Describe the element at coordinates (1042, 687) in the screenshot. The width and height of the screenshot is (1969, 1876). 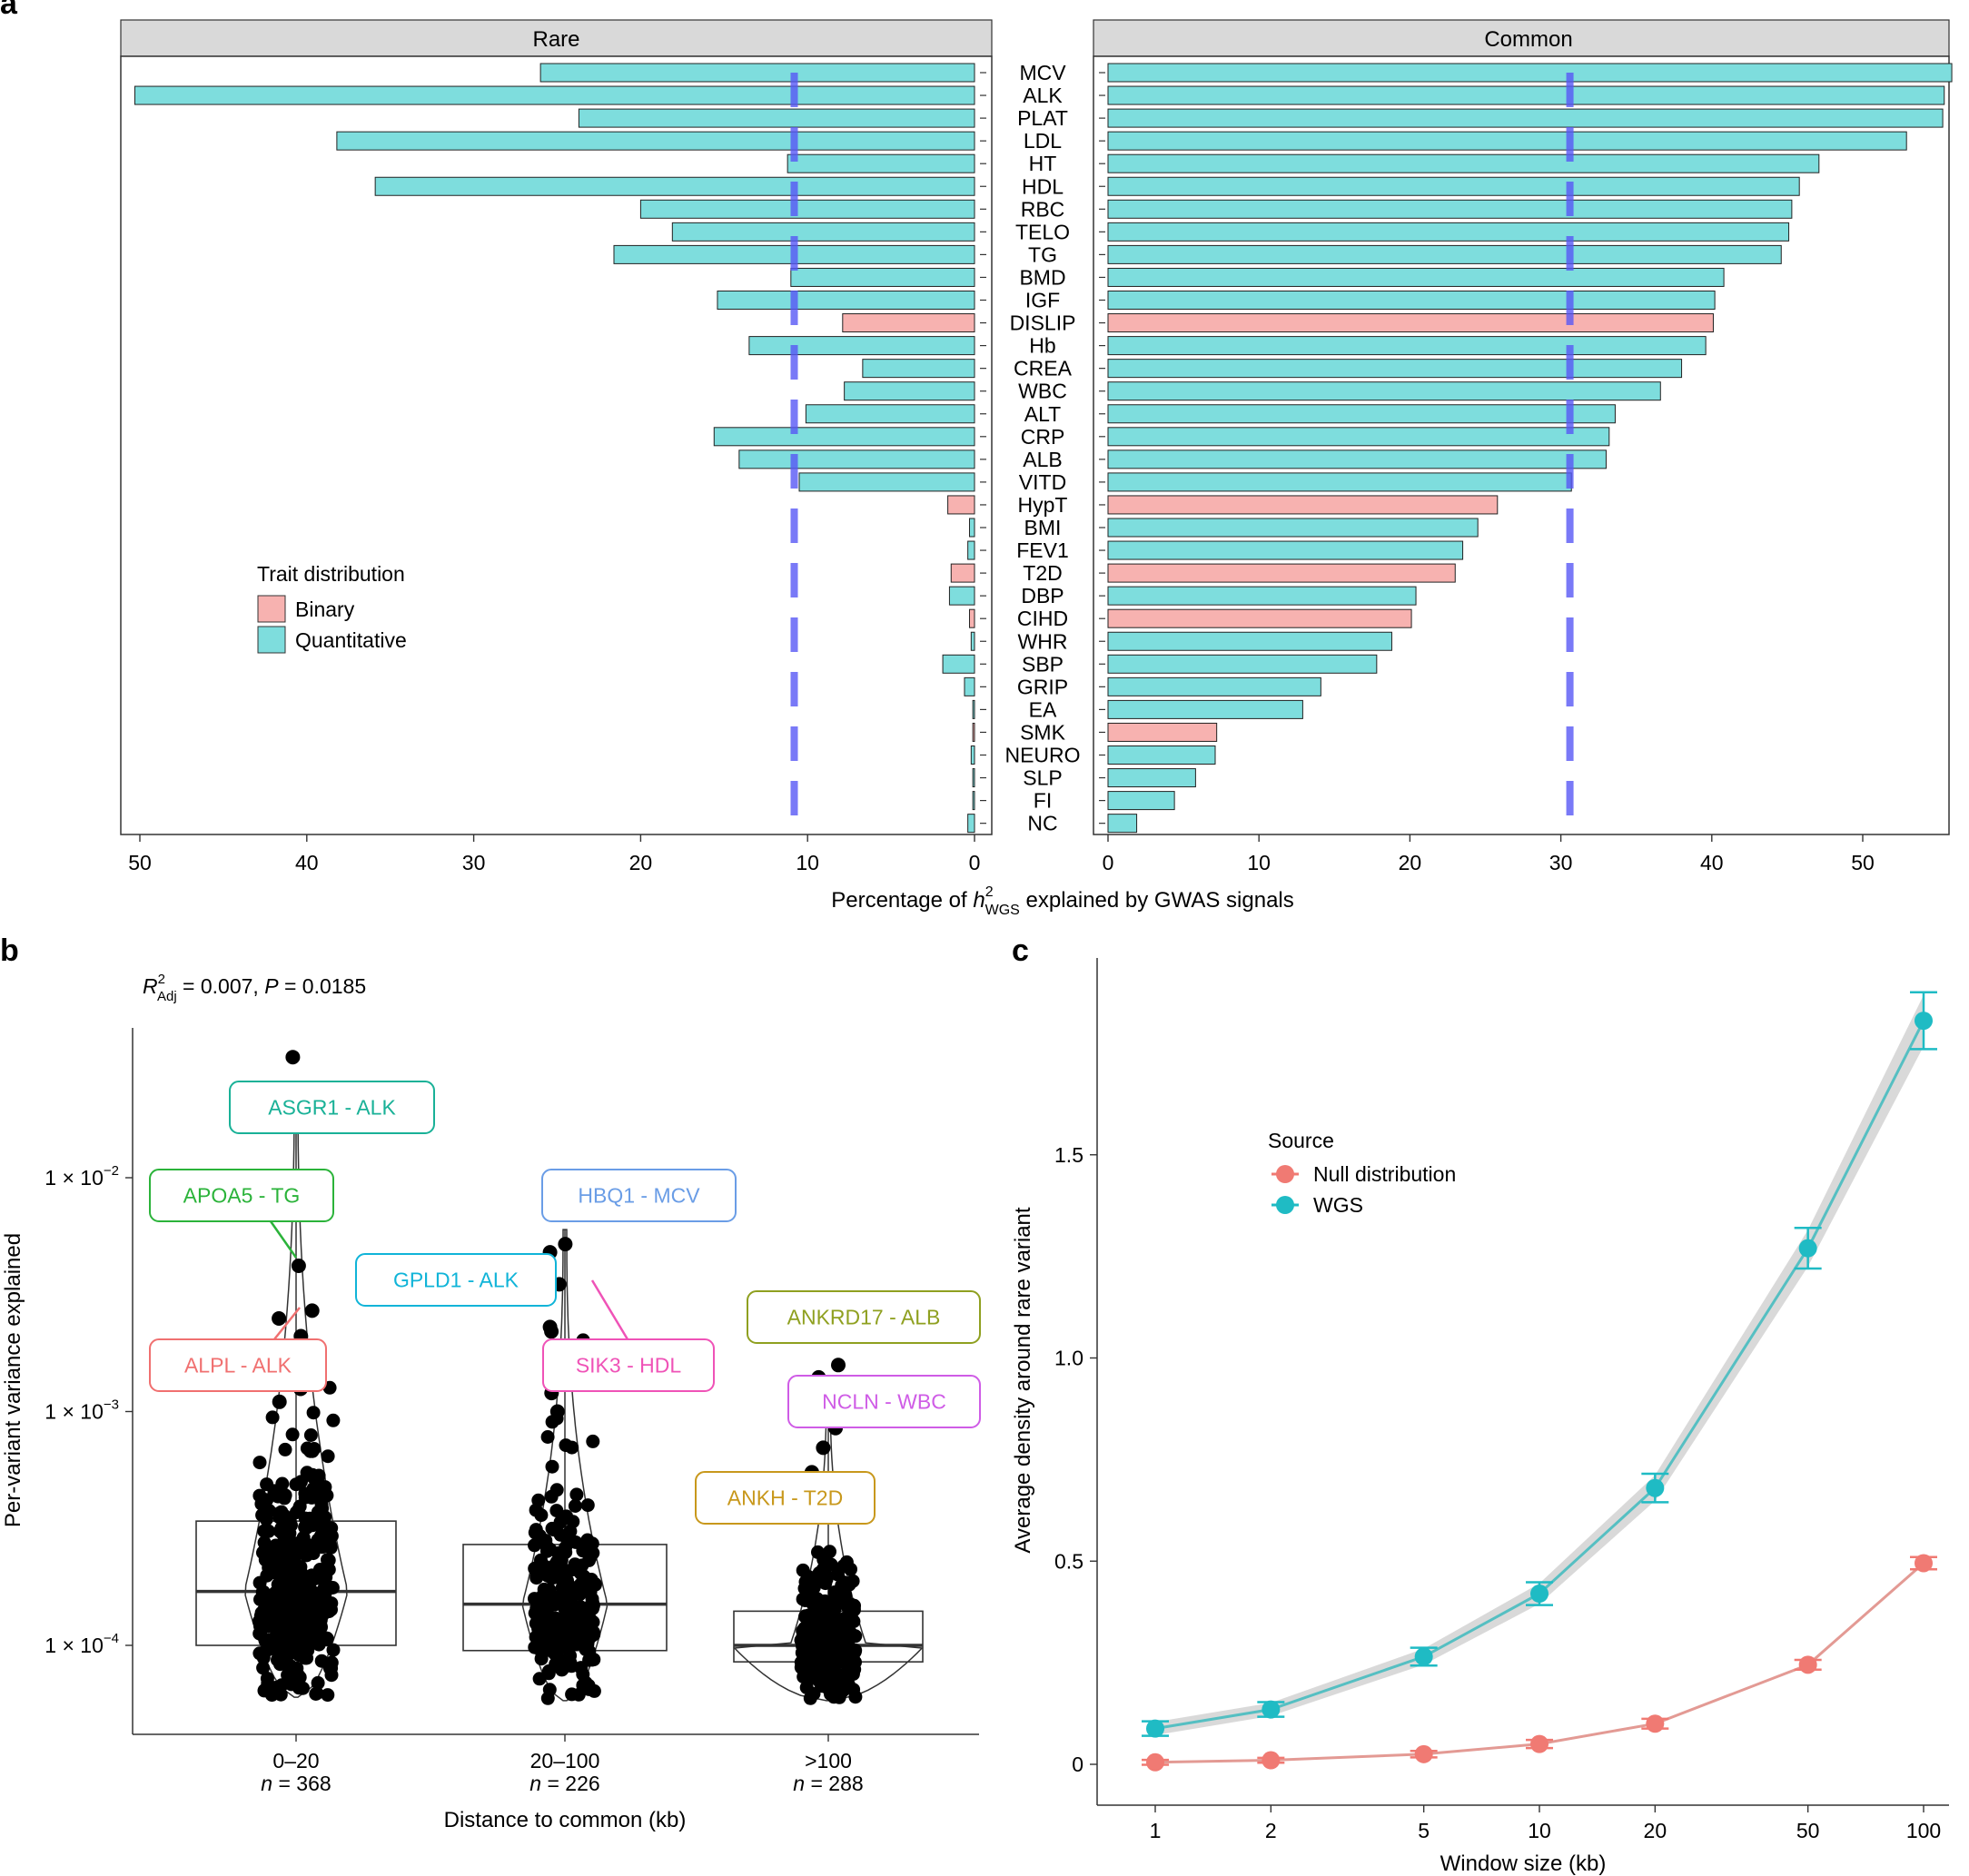
I see `trait-label-grip: GRIP` at that location.